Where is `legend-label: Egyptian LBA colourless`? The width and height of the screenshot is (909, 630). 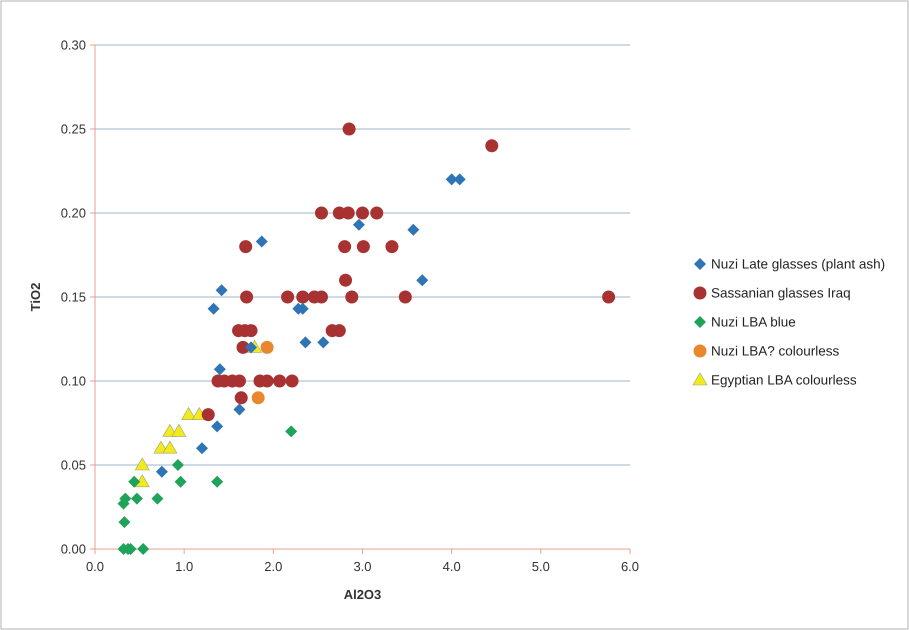
legend-label: Egyptian LBA colourless is located at coordinates (784, 380).